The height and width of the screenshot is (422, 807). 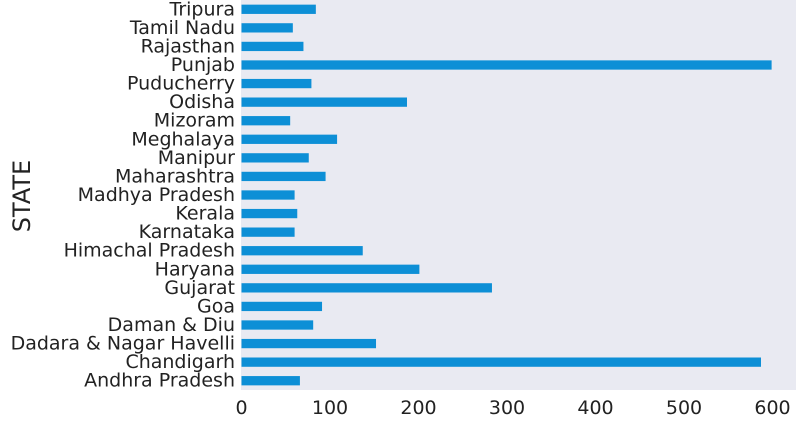 I want to click on y-tick-label: Haryana, so click(x=195, y=269).